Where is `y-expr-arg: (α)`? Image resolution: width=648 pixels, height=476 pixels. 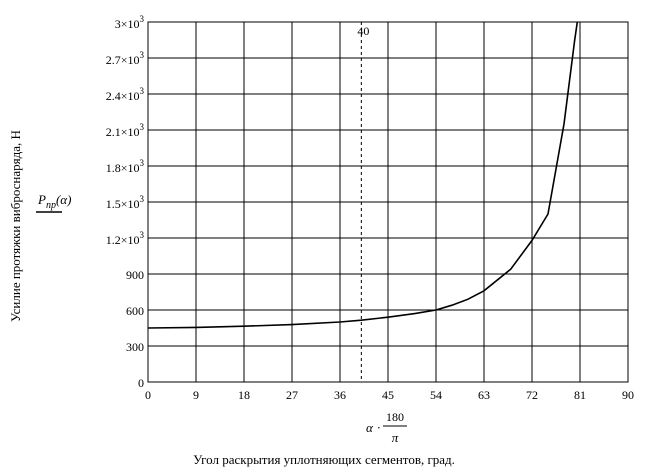
y-expr-arg: (α) is located at coordinates (63, 199).